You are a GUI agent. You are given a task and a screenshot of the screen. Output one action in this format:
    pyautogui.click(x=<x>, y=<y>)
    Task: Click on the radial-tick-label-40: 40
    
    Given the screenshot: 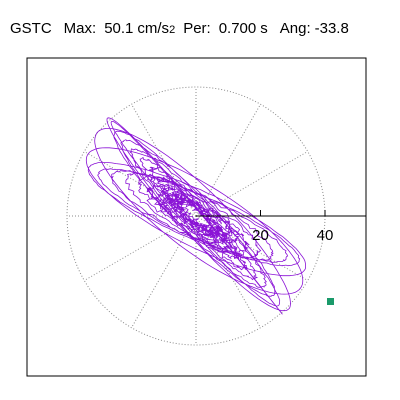 What is the action you would take?
    pyautogui.click(x=325, y=235)
    